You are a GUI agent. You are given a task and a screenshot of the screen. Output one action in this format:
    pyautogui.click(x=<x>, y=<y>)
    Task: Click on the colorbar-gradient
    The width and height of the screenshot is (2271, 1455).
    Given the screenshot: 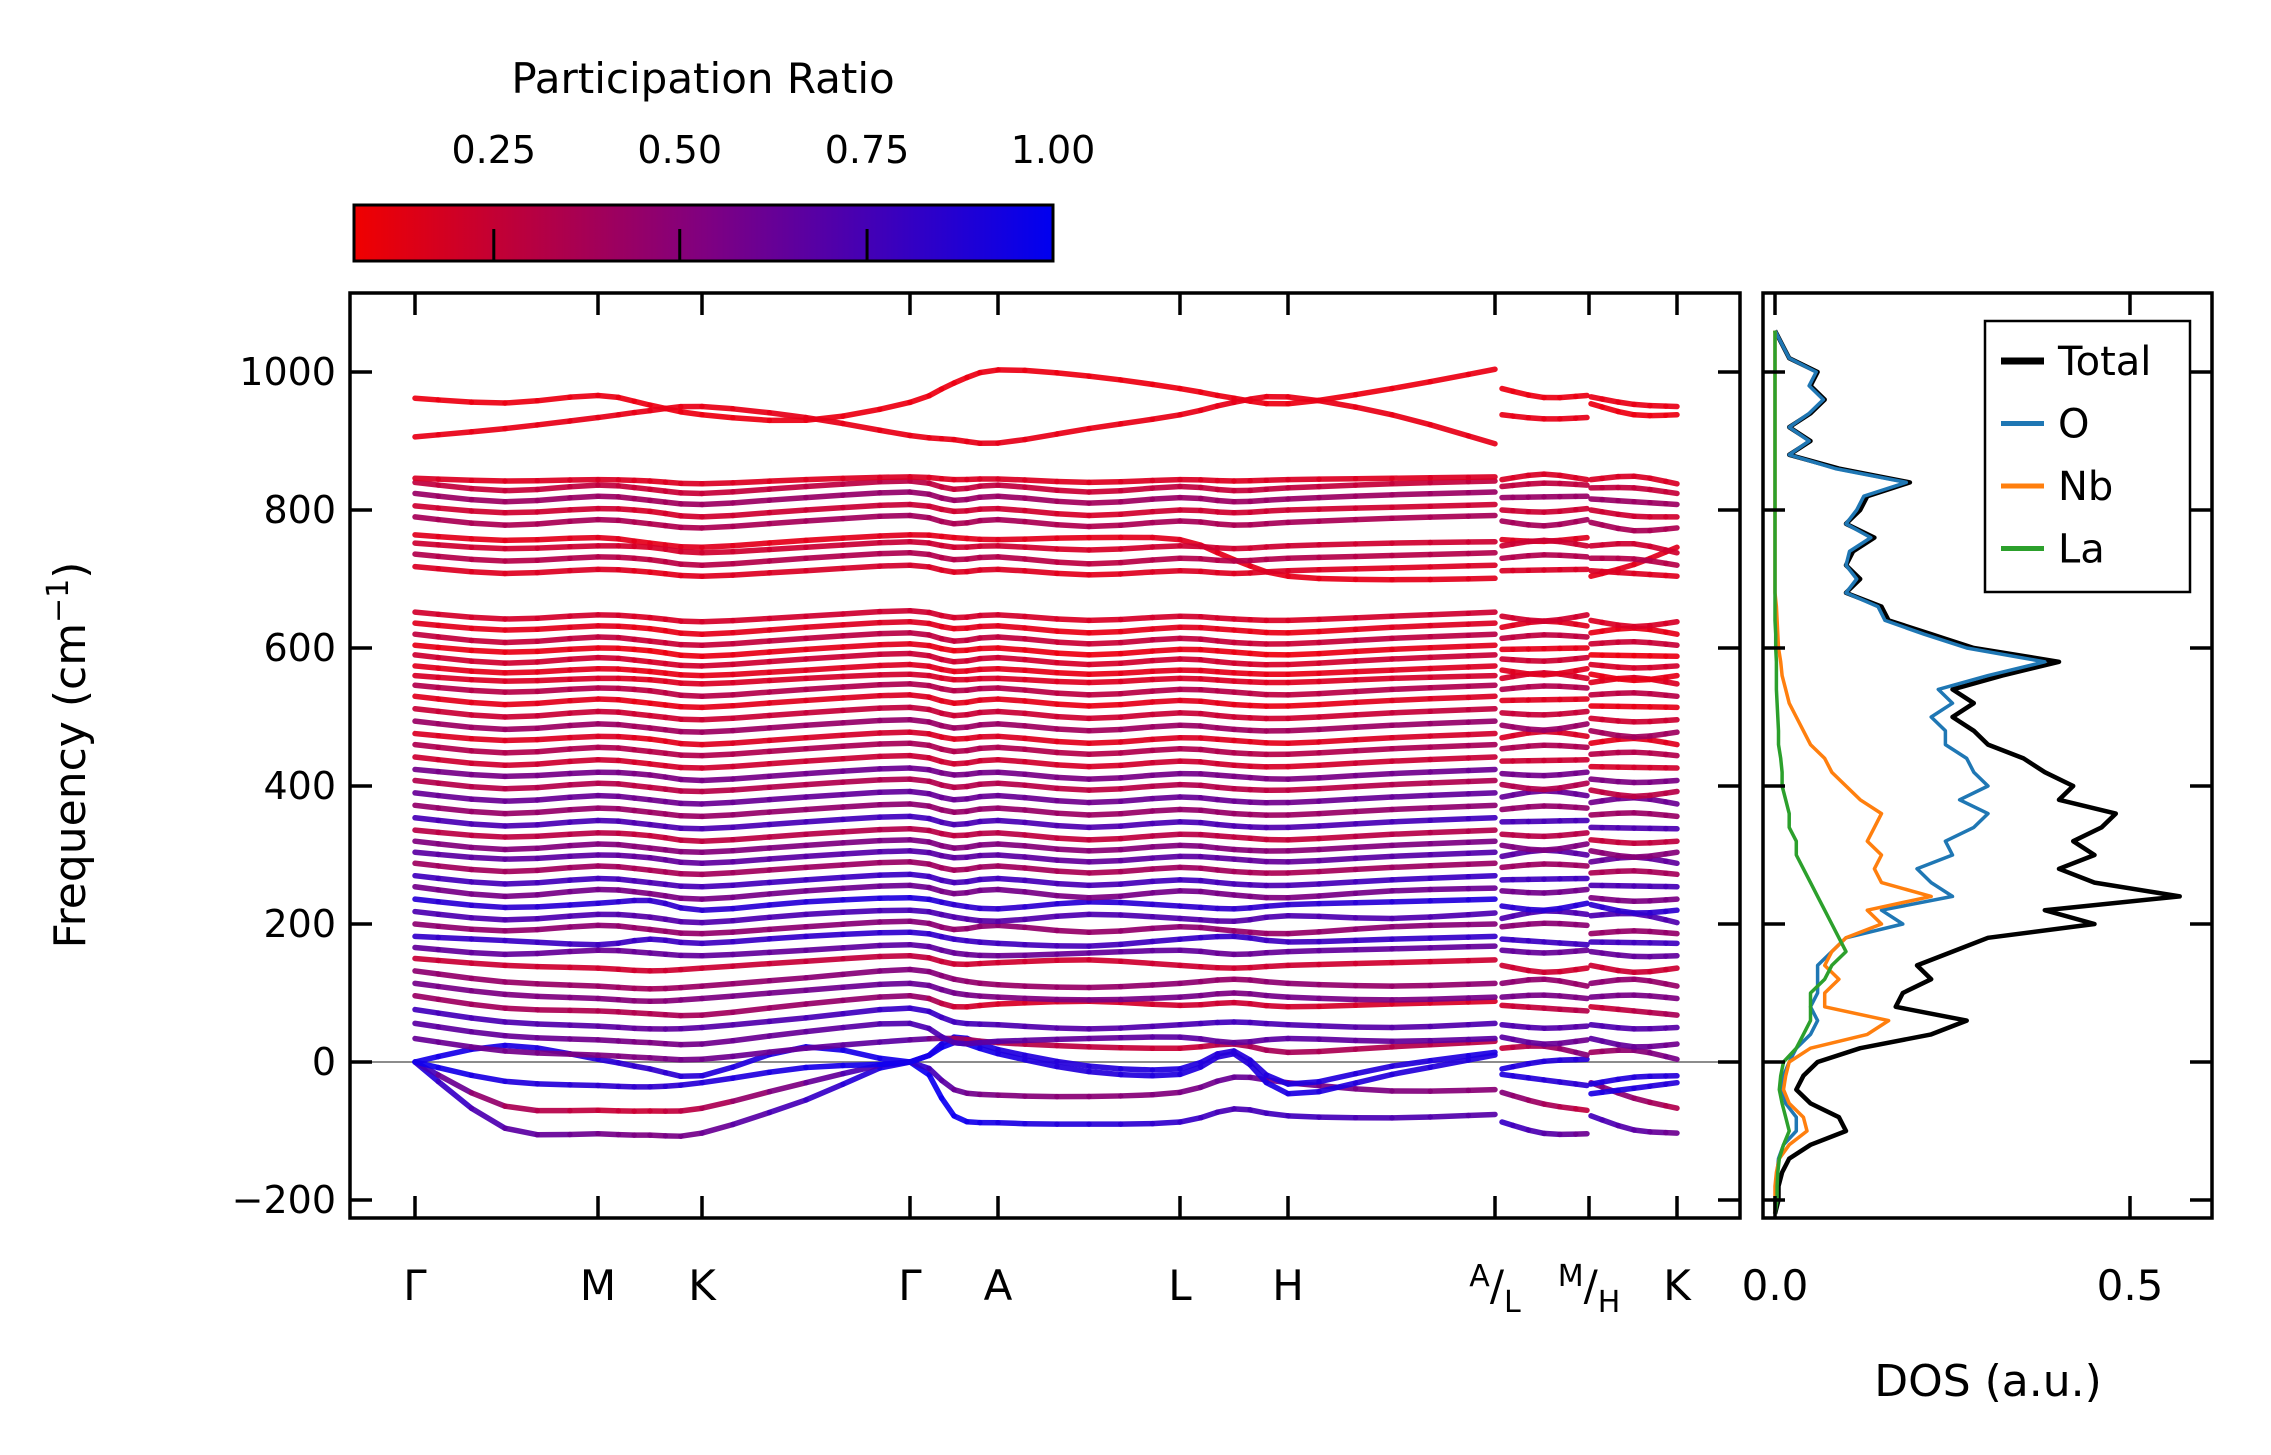 What is the action you would take?
    pyautogui.click(x=703, y=233)
    